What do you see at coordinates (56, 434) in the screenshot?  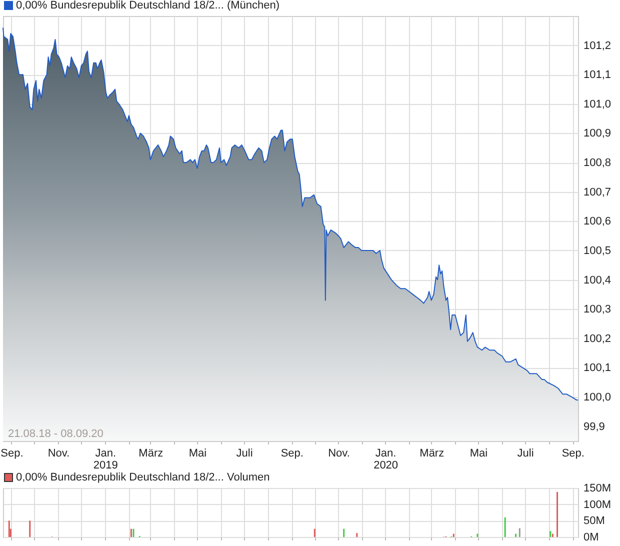 I see `annotation: 21.08.18 - 08.09.20` at bounding box center [56, 434].